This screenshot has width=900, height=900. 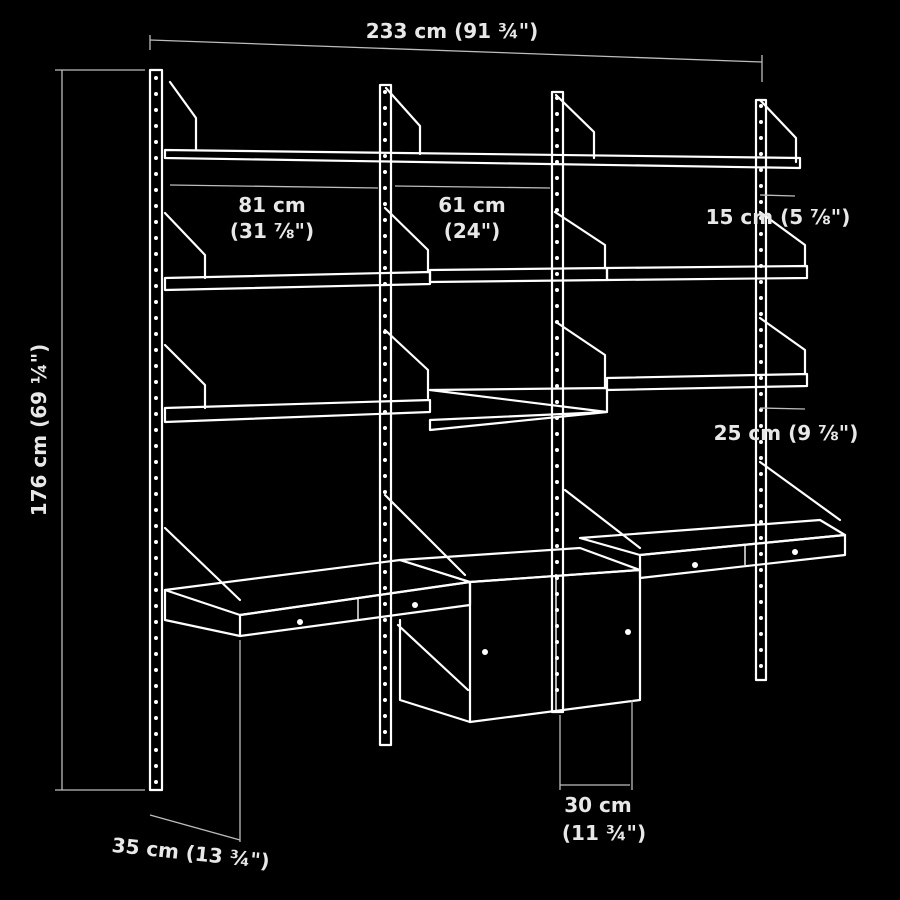 I want to click on label-section-1-in: (31 ⅞"), so click(x=272, y=231).